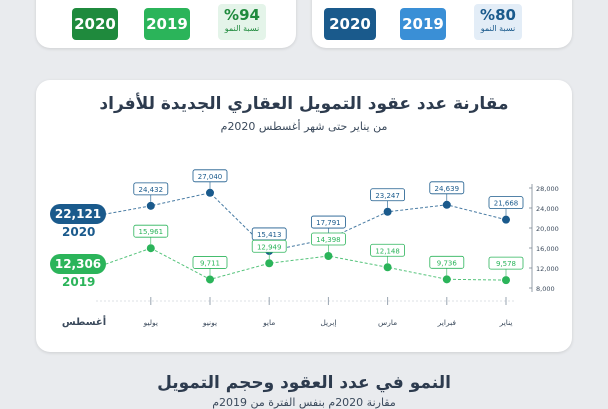 Image resolution: width=608 pixels, height=409 pixels. Describe the element at coordinates (545, 289) in the screenshot. I see `y-tick-label: 8,000` at that location.